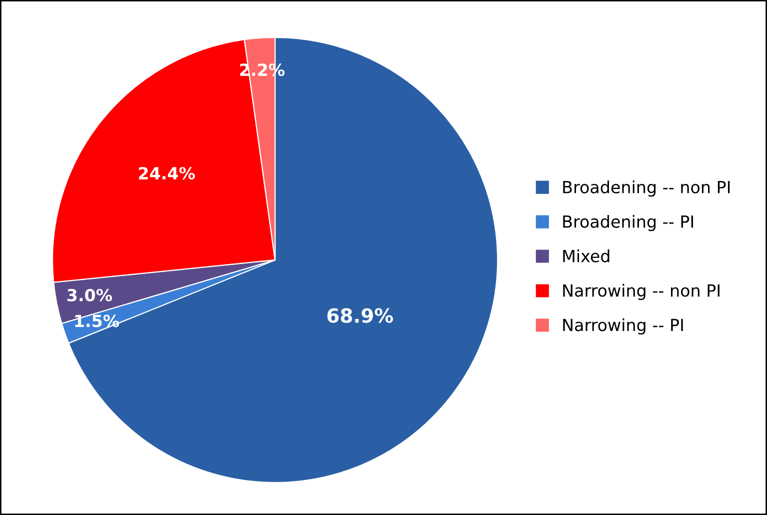  I want to click on data-label: 24.4%, so click(166, 173).